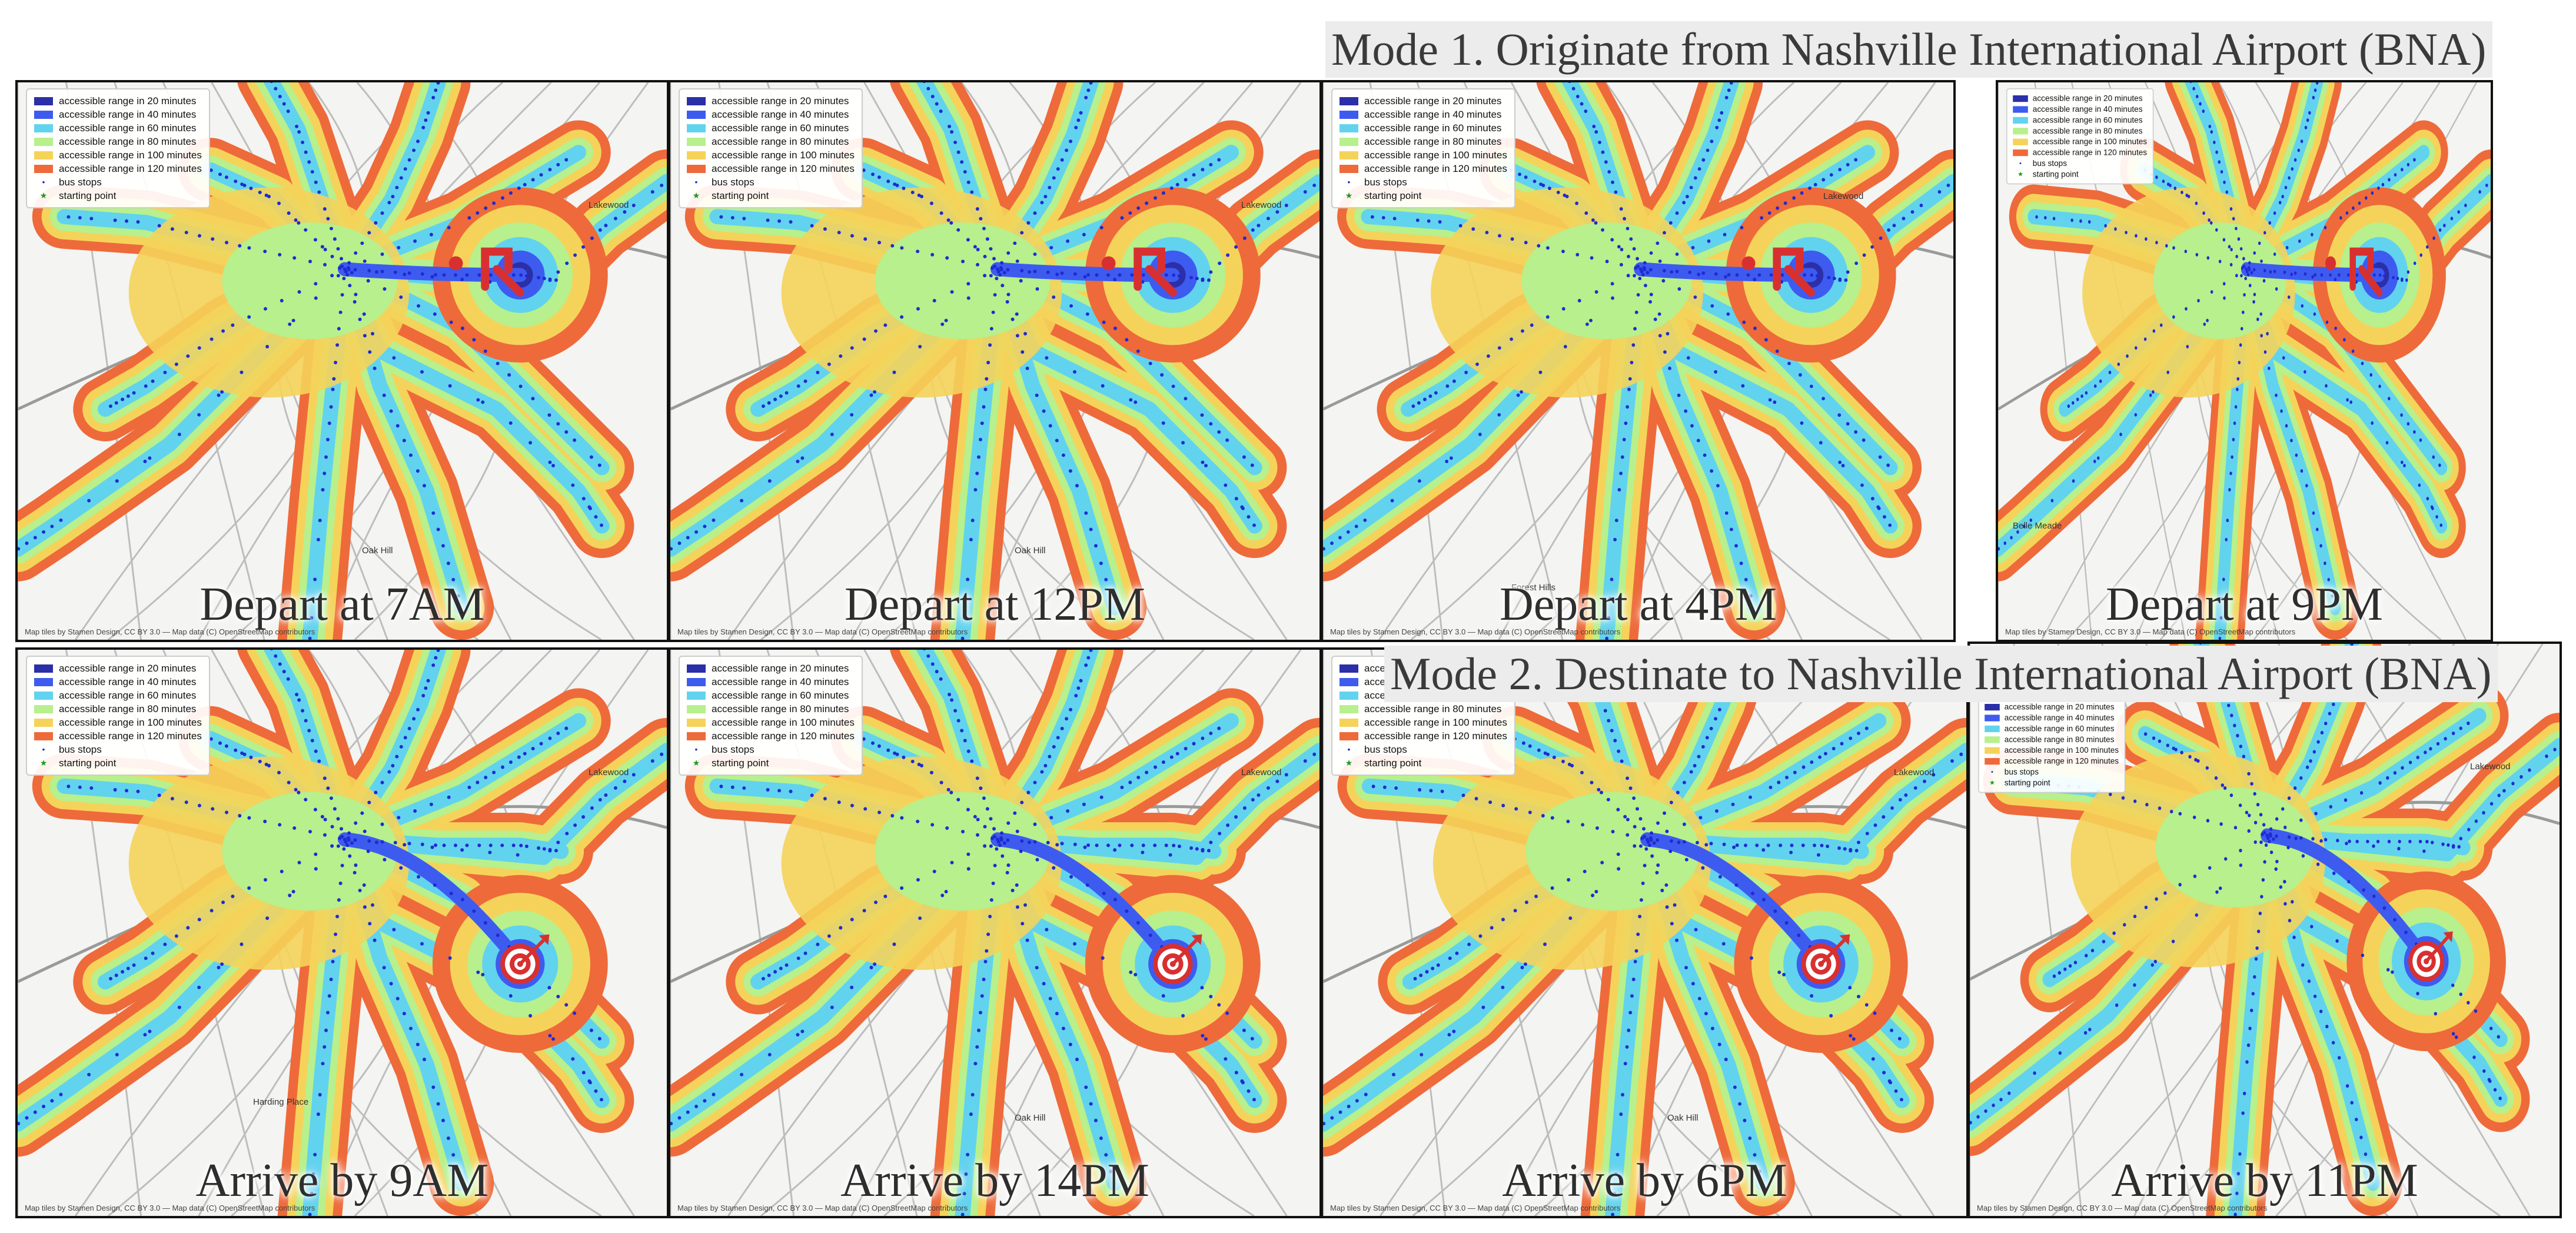  I want to click on panel-caption: Depart at 9PM, so click(2244, 604).